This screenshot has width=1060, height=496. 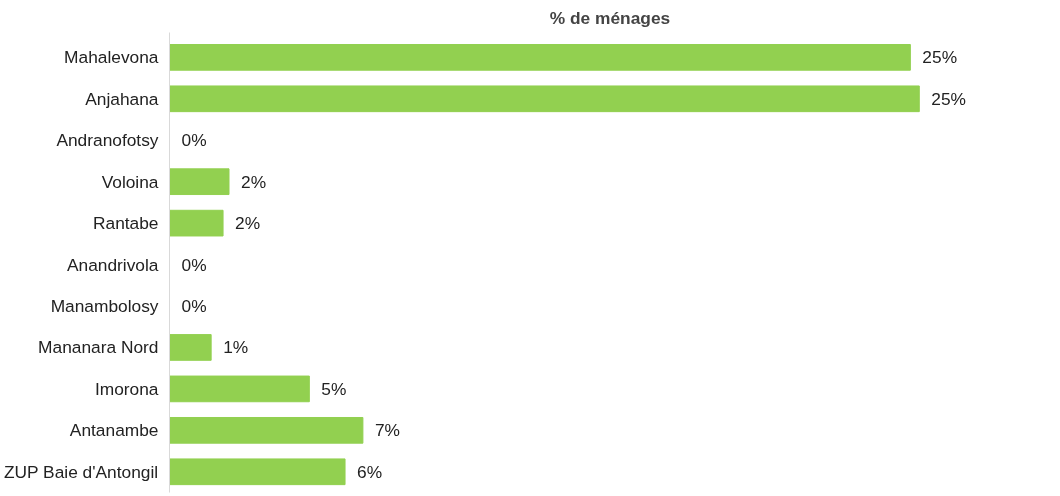 I want to click on y-tick-label: Antanambe, so click(x=114, y=430).